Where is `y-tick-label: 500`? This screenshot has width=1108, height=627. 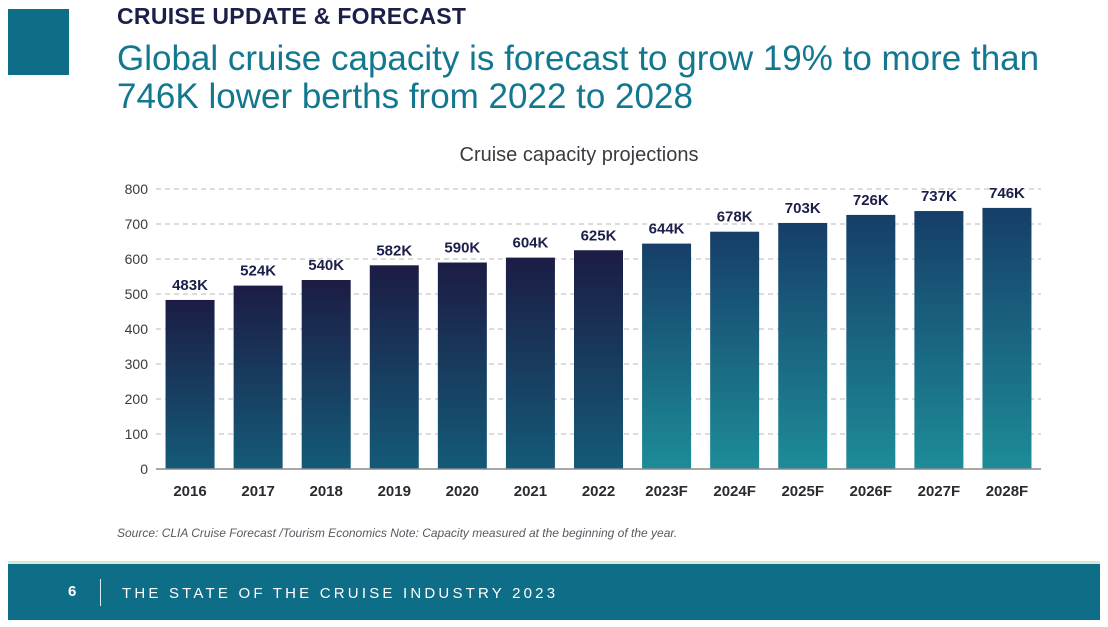 y-tick-label: 500 is located at coordinates (137, 294).